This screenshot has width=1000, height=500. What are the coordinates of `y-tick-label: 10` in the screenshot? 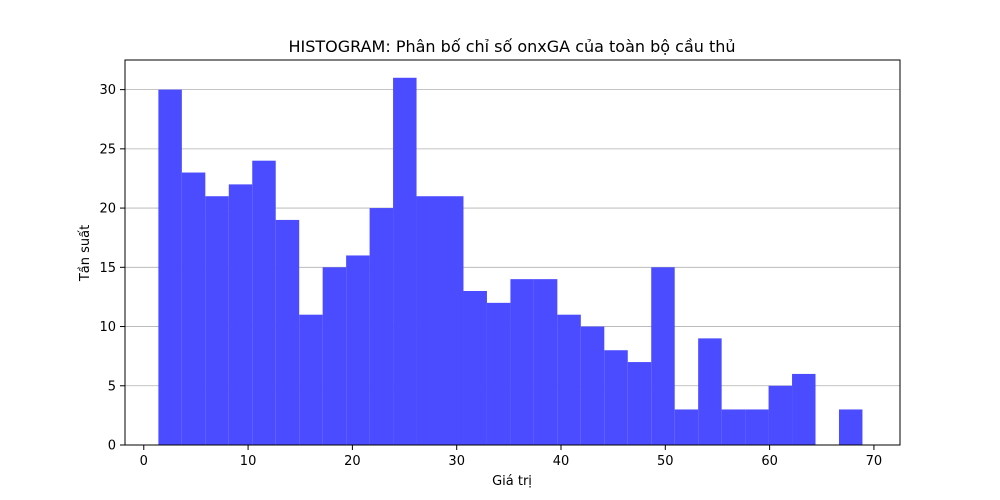 It's located at (107, 327).